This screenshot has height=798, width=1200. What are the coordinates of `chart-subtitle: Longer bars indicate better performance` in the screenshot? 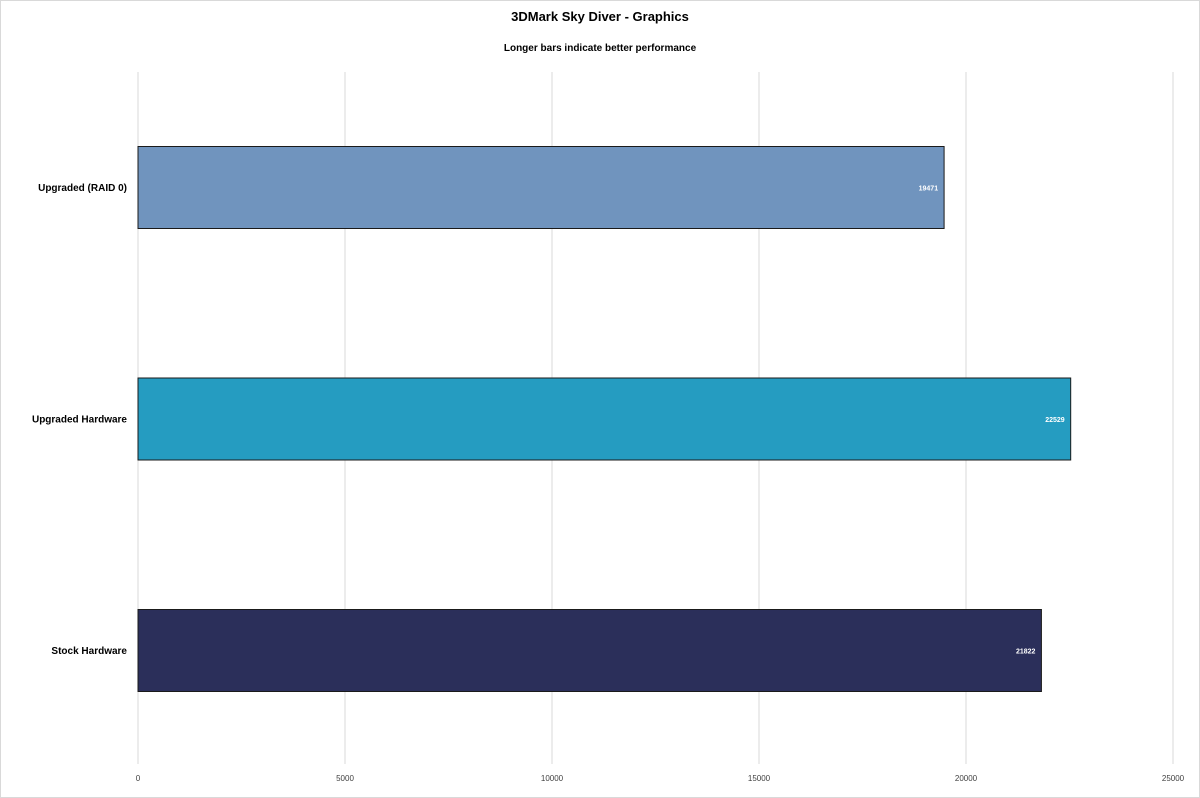 It's located at (600, 48).